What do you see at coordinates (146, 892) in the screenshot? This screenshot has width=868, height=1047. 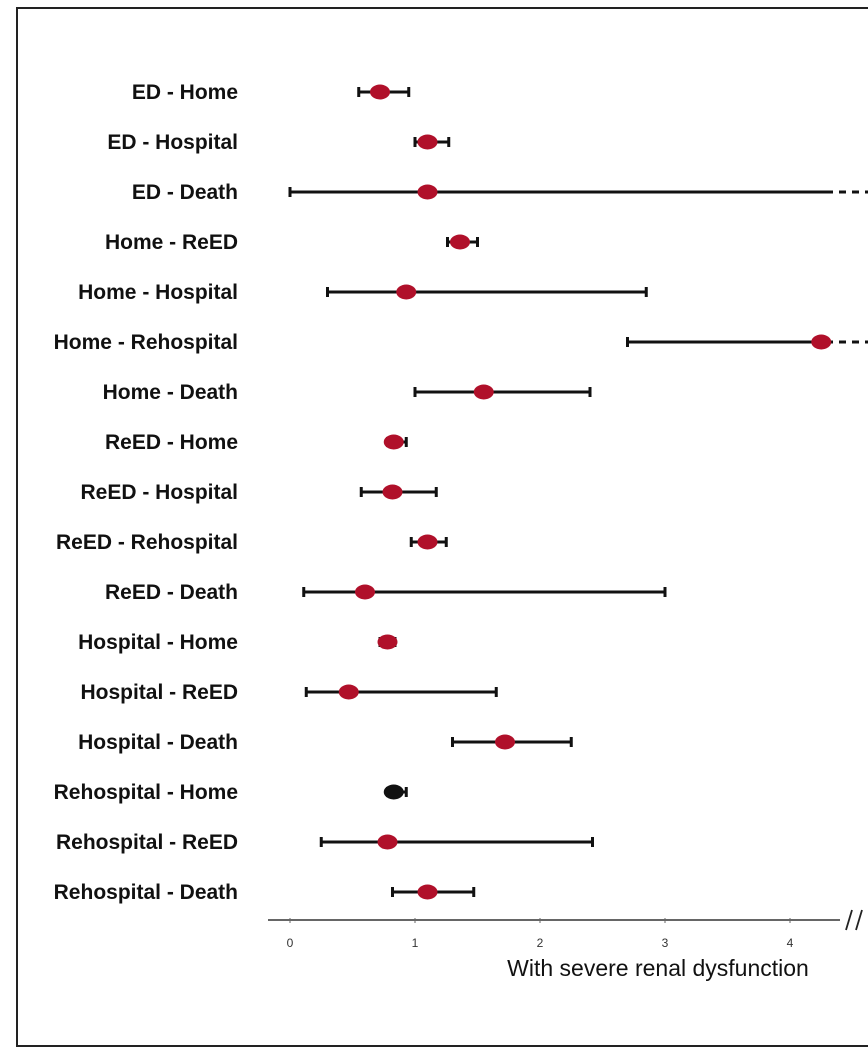 I see `row-label: Rehospital - Death` at bounding box center [146, 892].